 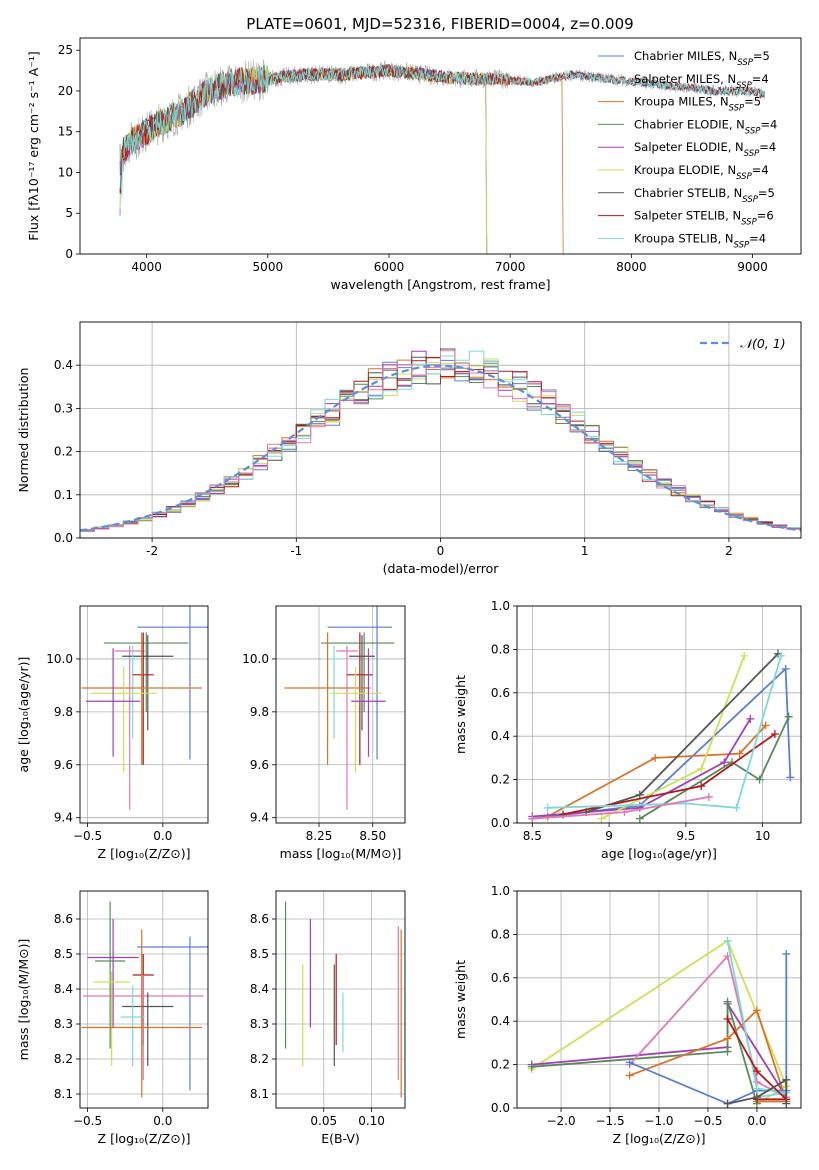 I want to click on x-axis-label: E(B-V), so click(x=340, y=1138).